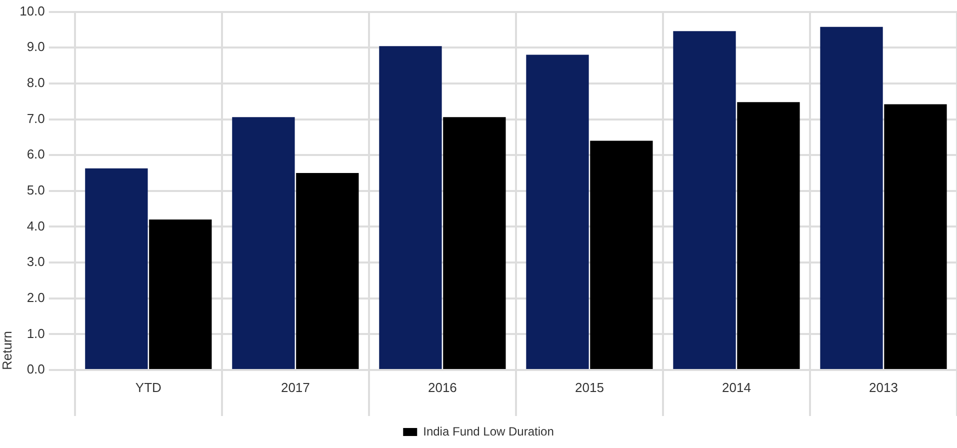  I want to click on x-tick-label: 2017, so click(295, 388).